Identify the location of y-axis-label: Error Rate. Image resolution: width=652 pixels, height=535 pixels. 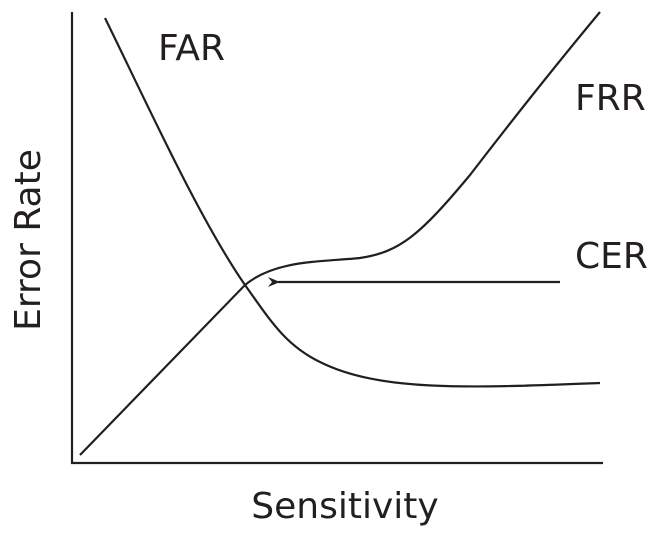
(28, 240).